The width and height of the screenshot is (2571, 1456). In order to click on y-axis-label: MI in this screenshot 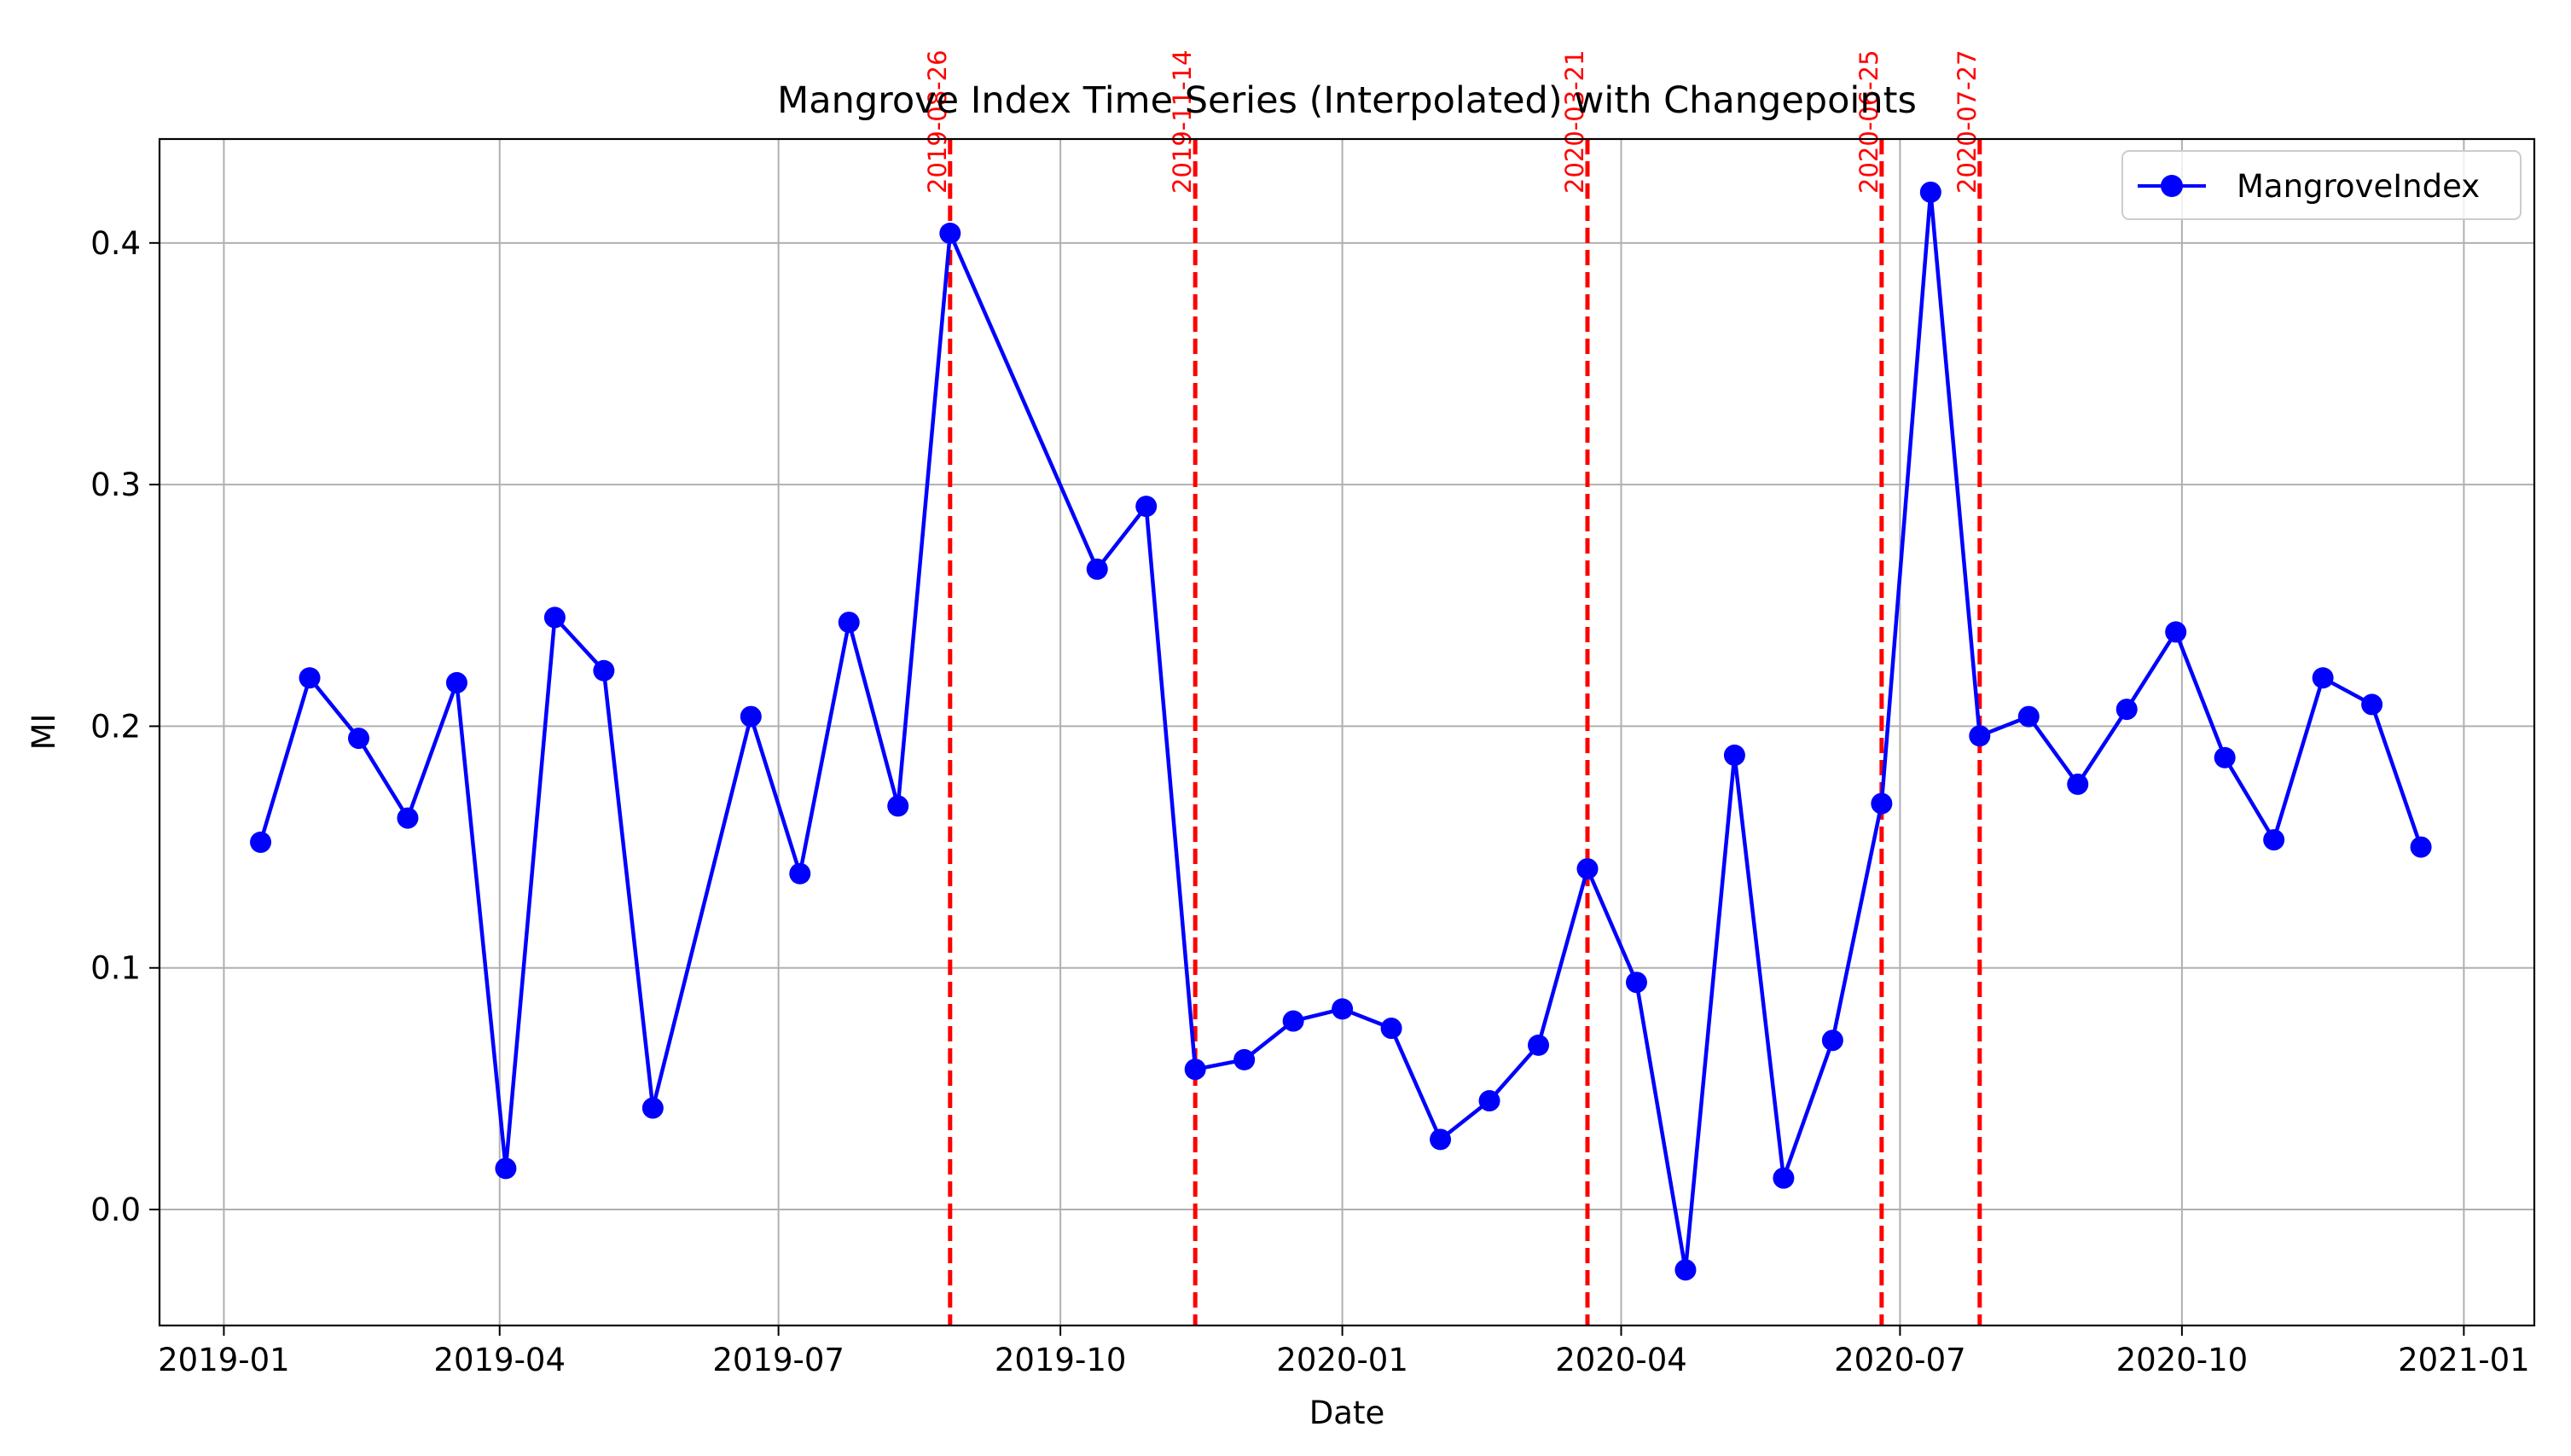, I will do `click(44, 732)`.